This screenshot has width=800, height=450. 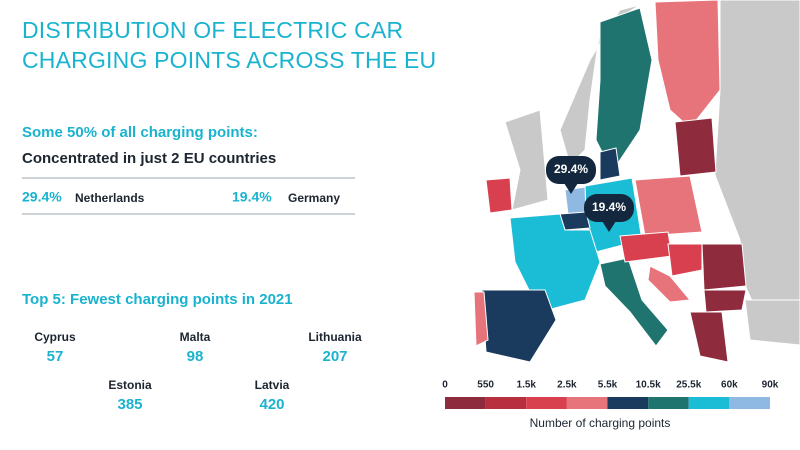 I want to click on callout-text: 29.4%, so click(x=571, y=169).